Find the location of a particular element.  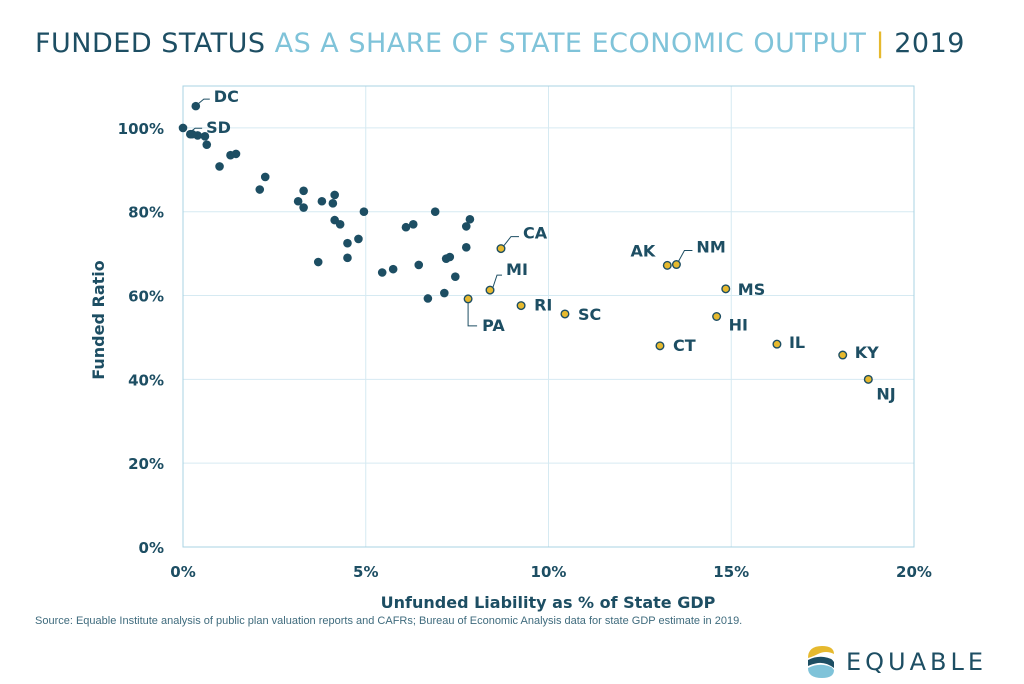

y-tick-label: 40% is located at coordinates (146, 380).